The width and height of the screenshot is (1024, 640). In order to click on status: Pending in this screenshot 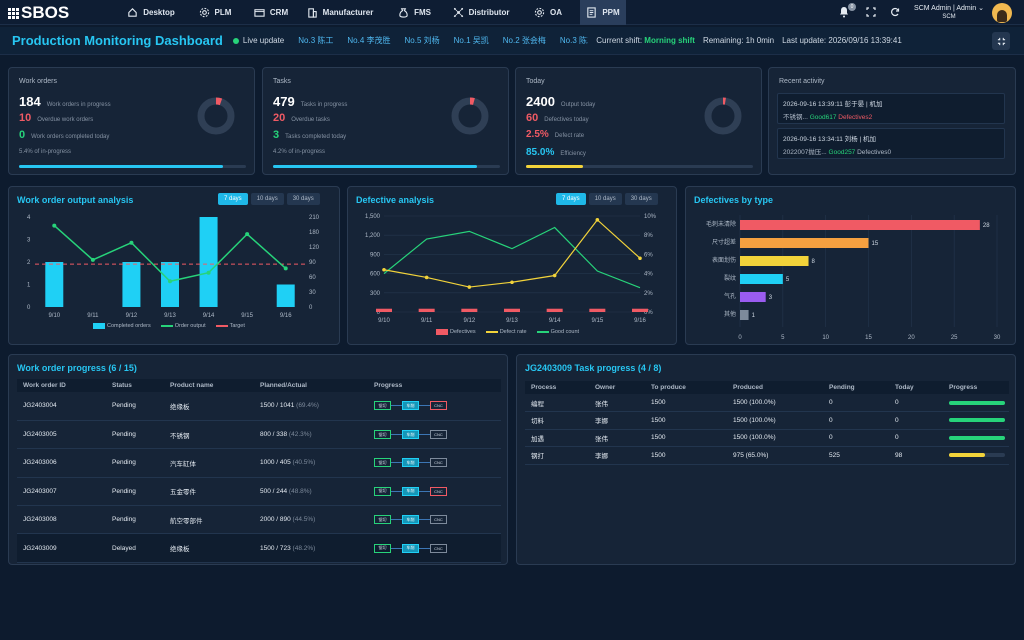, I will do `click(135, 435)`.